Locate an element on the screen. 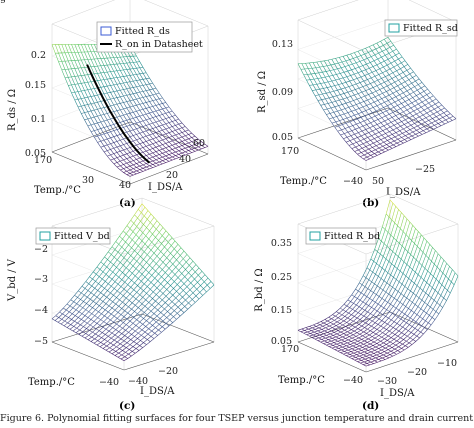 The height and width of the screenshot is (428, 474). z-tick-b-1: 0.09 is located at coordinates (282, 92).